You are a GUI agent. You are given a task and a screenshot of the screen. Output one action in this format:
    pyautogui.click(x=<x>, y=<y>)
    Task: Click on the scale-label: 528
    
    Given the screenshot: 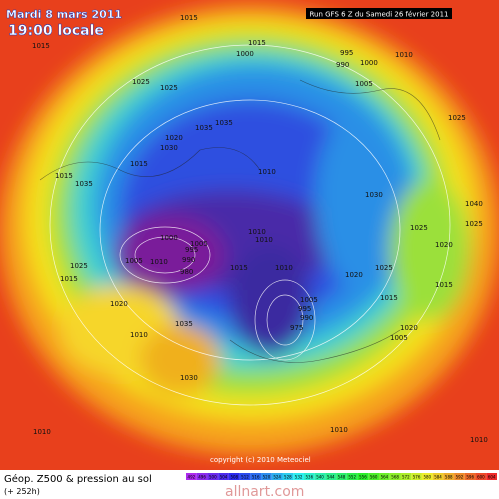 What is the action you would take?
    pyautogui.click(x=288, y=477)
    